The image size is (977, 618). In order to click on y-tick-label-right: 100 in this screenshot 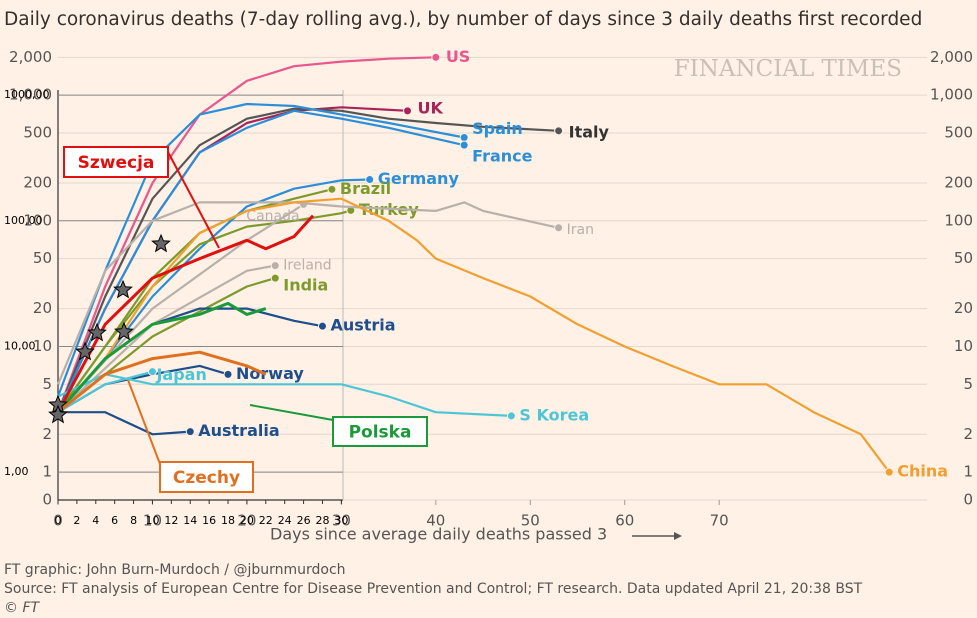, I will do `click(958, 220)`.